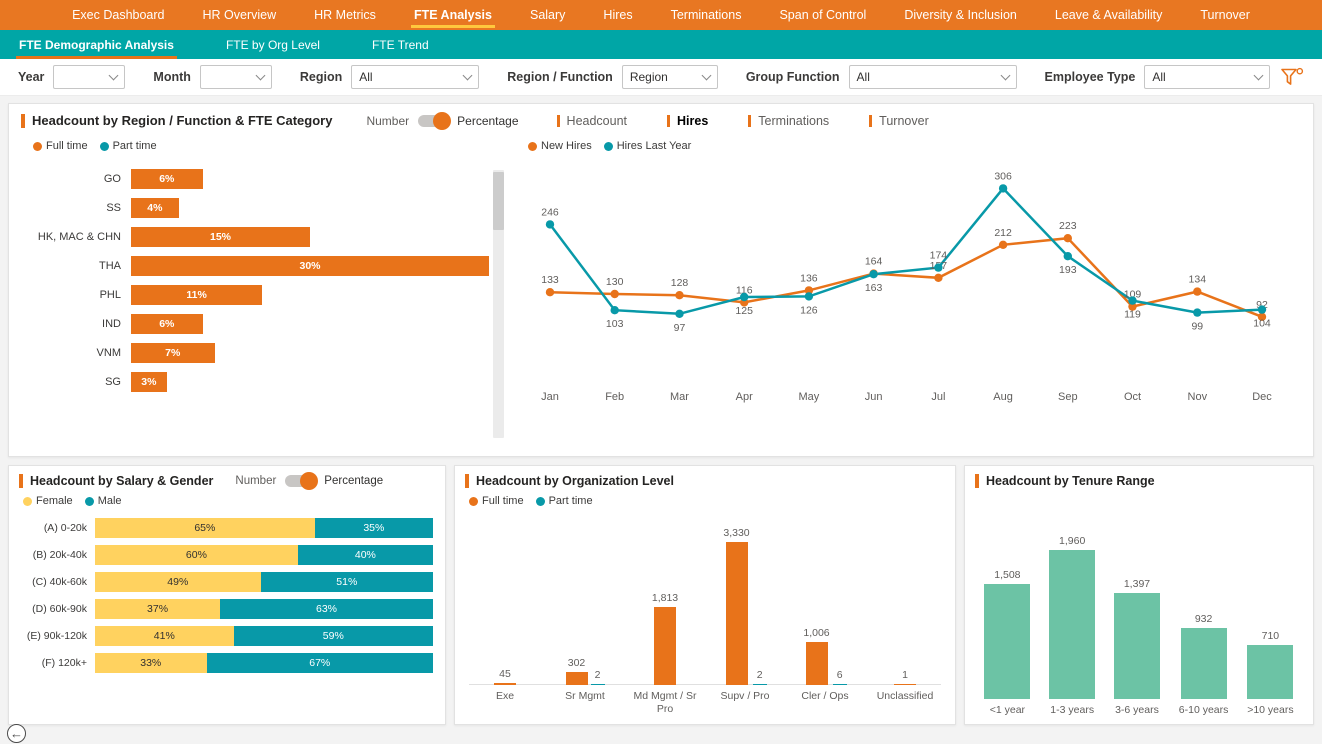 The image size is (1322, 744). What do you see at coordinates (89, 77) in the screenshot?
I see `filter-dropdown-year` at bounding box center [89, 77].